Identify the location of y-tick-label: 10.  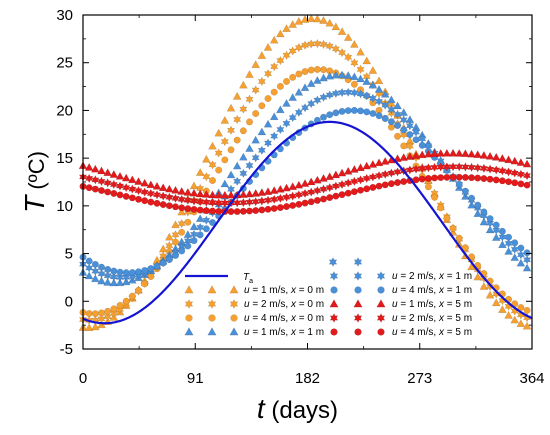
(64, 206).